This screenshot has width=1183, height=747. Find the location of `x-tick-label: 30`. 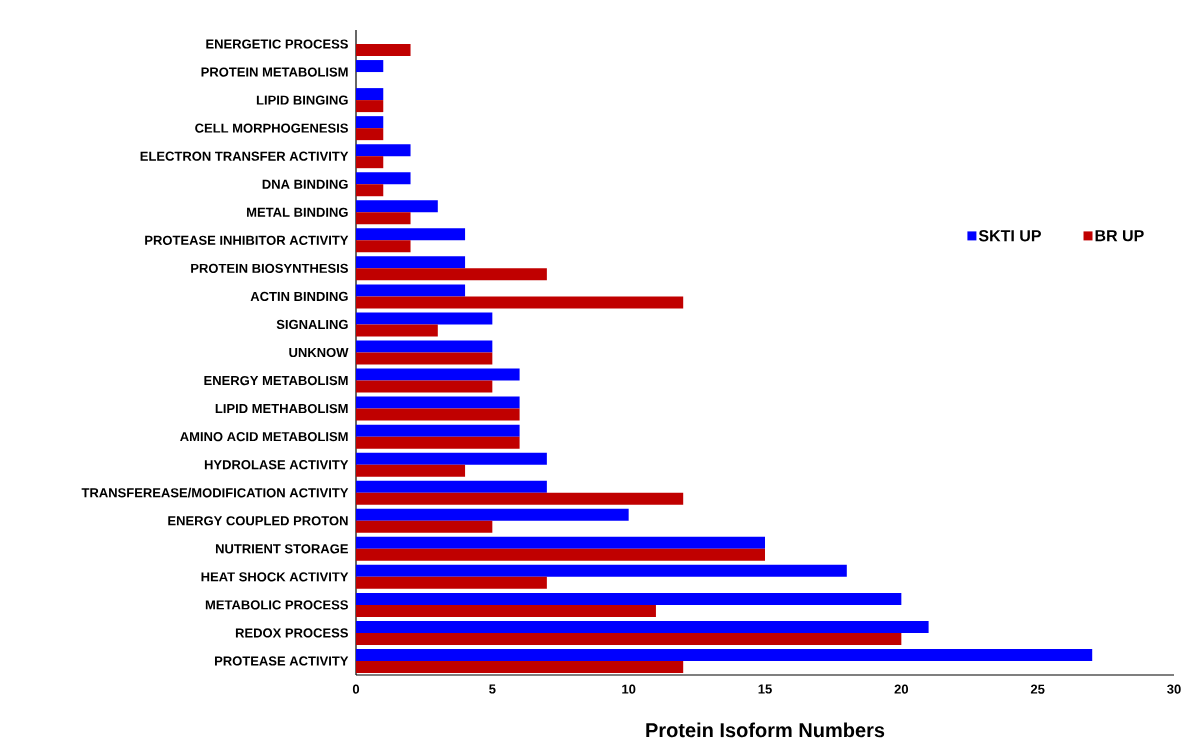

x-tick-label: 30 is located at coordinates (1174, 689).